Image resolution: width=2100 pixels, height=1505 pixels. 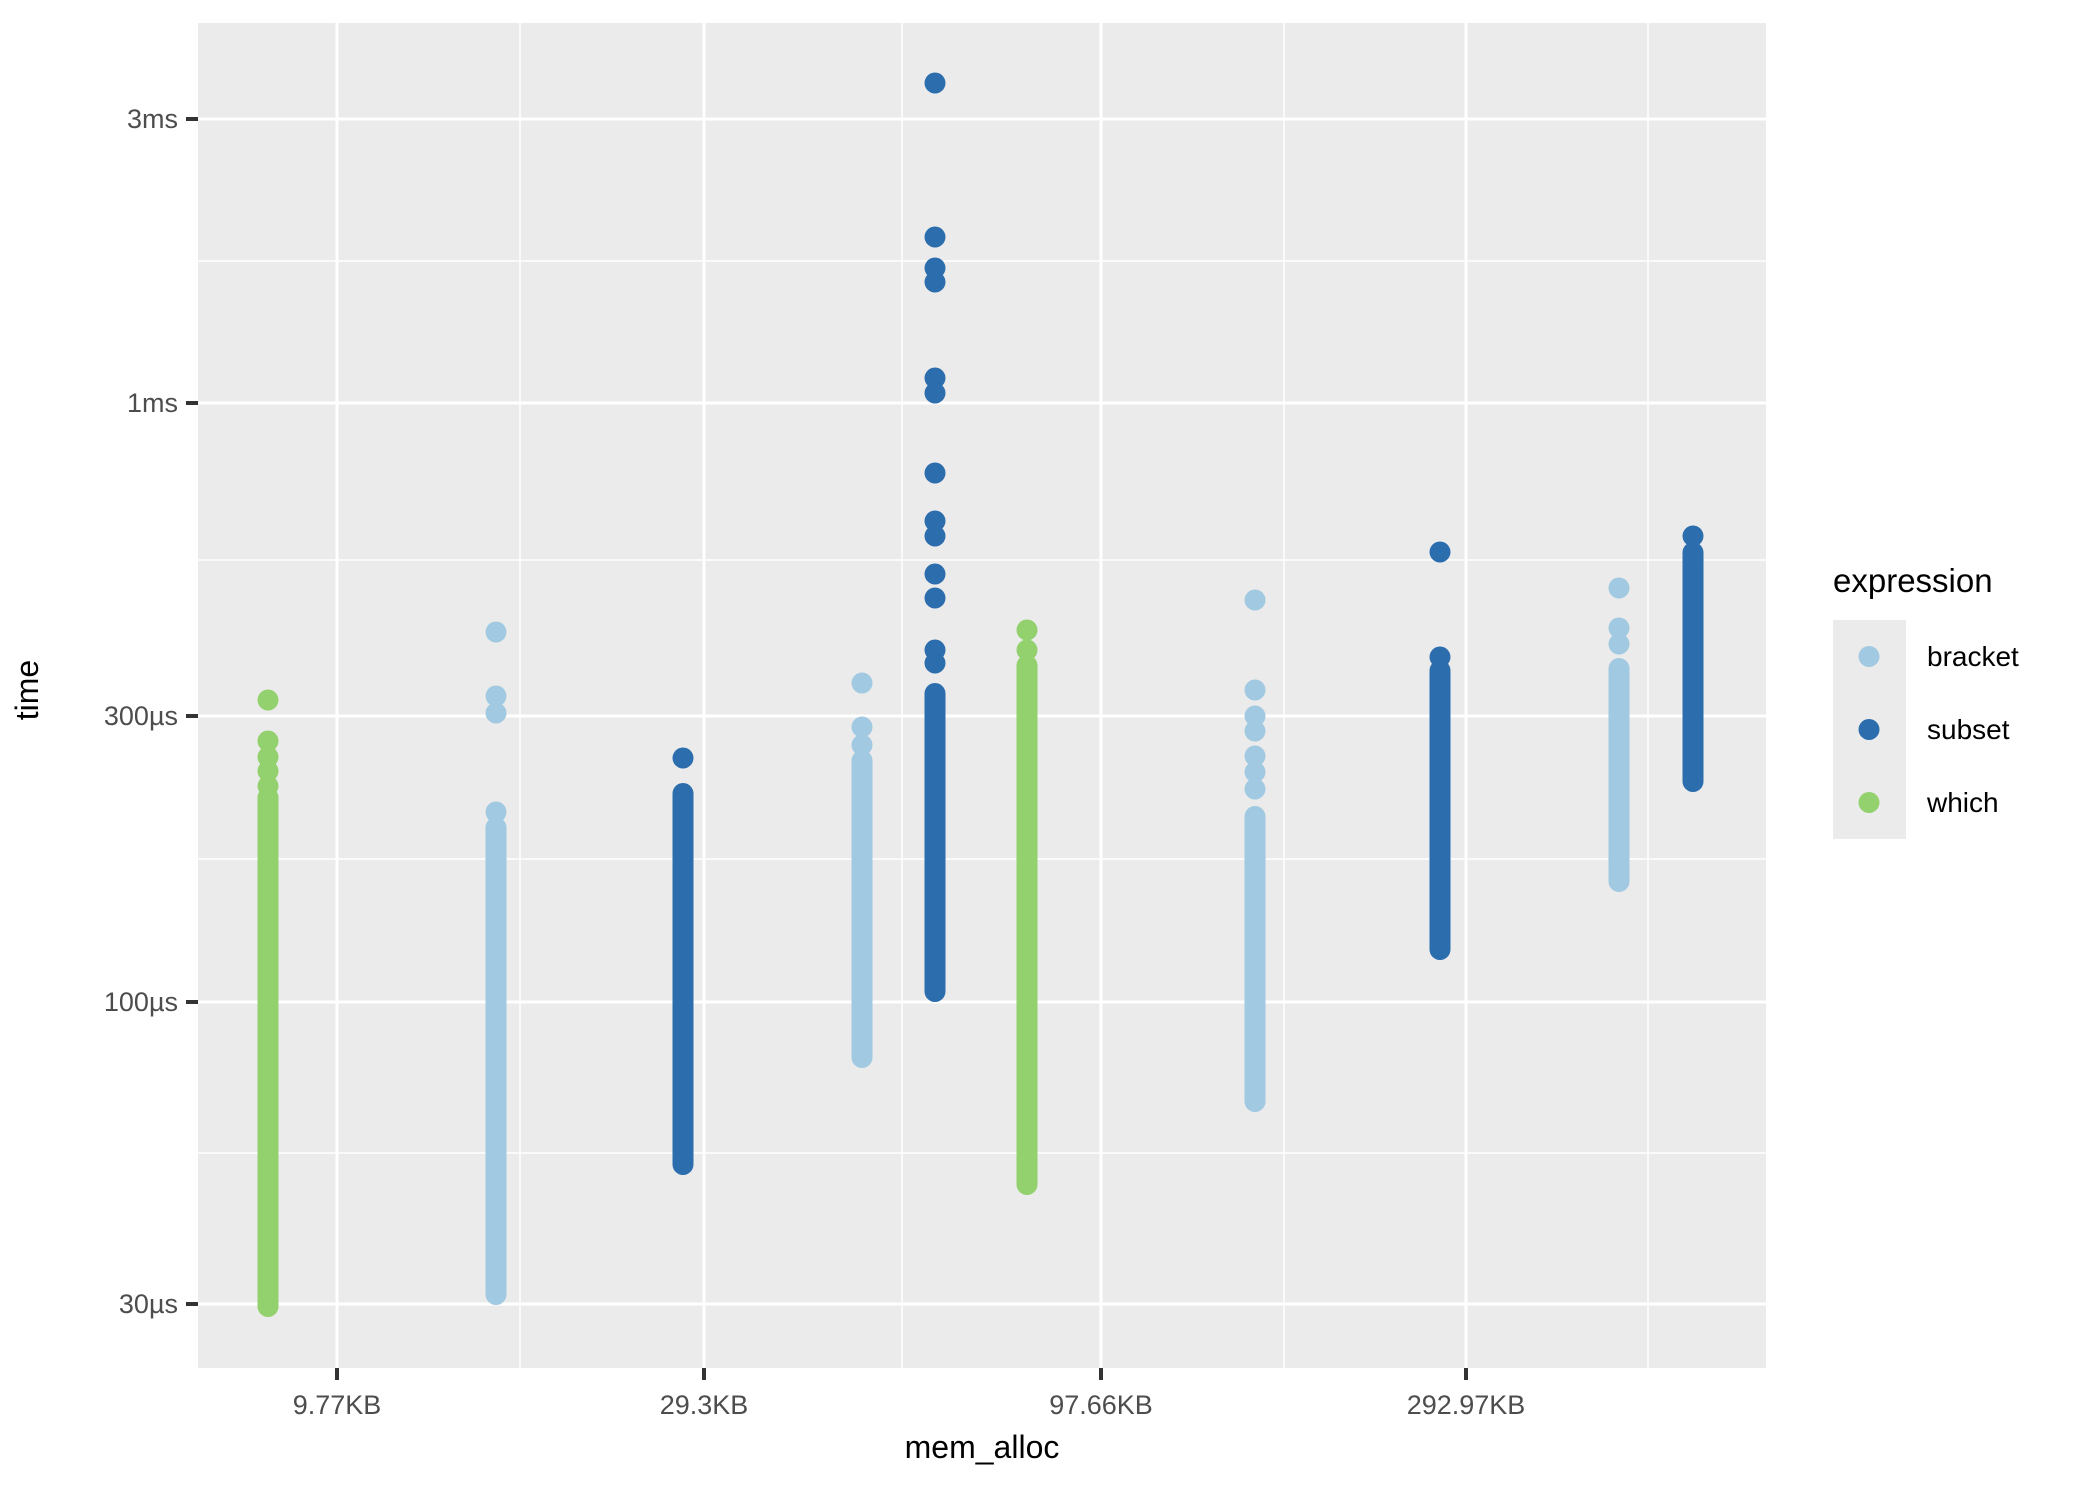 What do you see at coordinates (1921, 729) in the screenshot?
I see `legend-item-subset: subset` at bounding box center [1921, 729].